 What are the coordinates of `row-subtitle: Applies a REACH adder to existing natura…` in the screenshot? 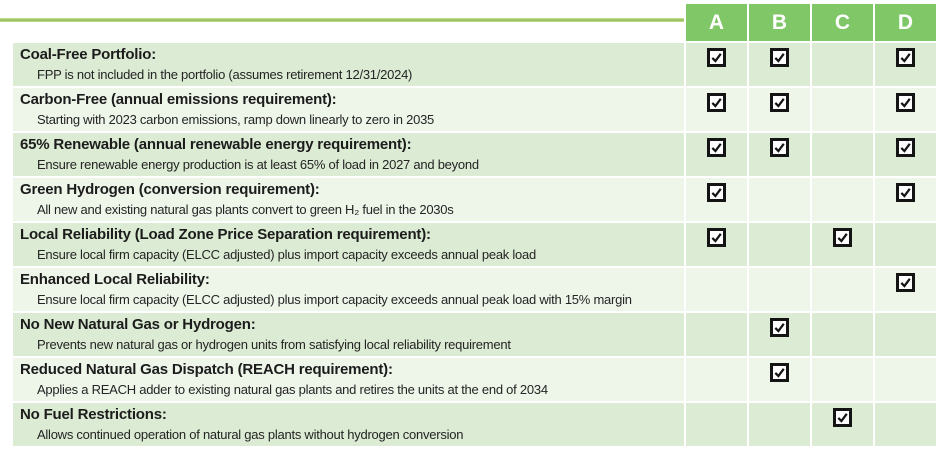 It's located at (292, 389).